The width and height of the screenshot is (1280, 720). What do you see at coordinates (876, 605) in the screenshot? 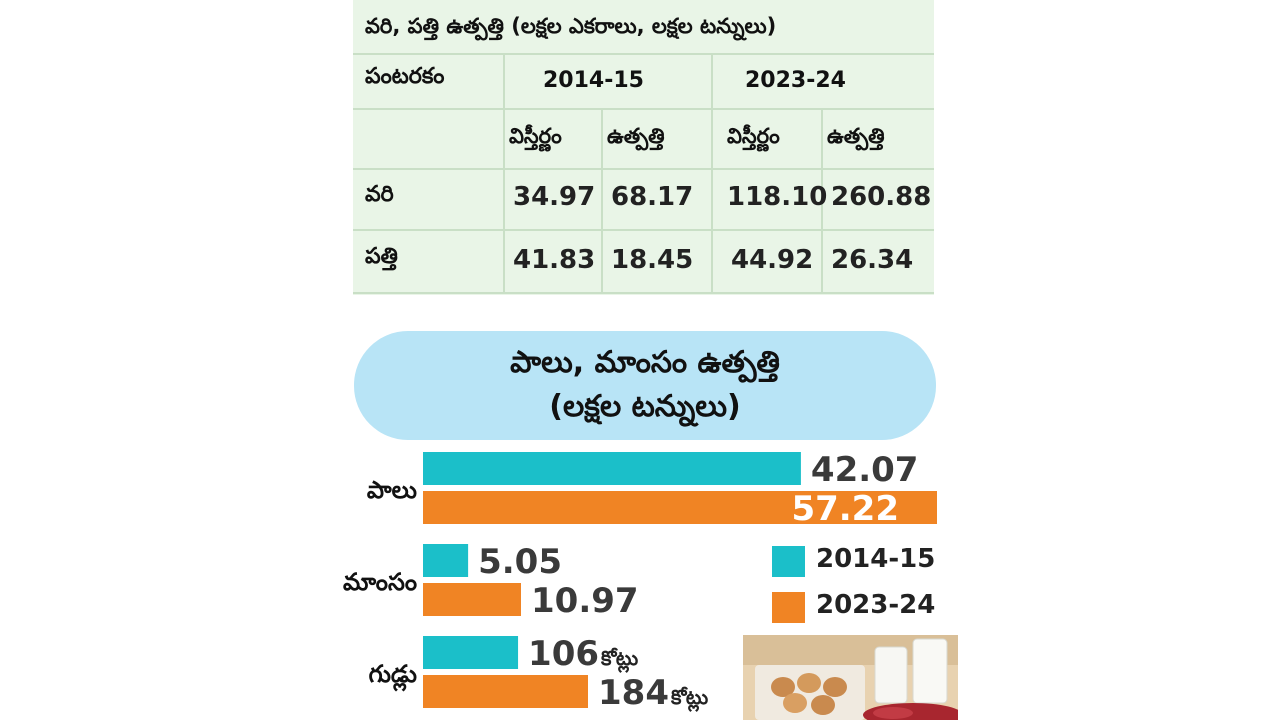
I see `legend-label: 2023-24` at bounding box center [876, 605].